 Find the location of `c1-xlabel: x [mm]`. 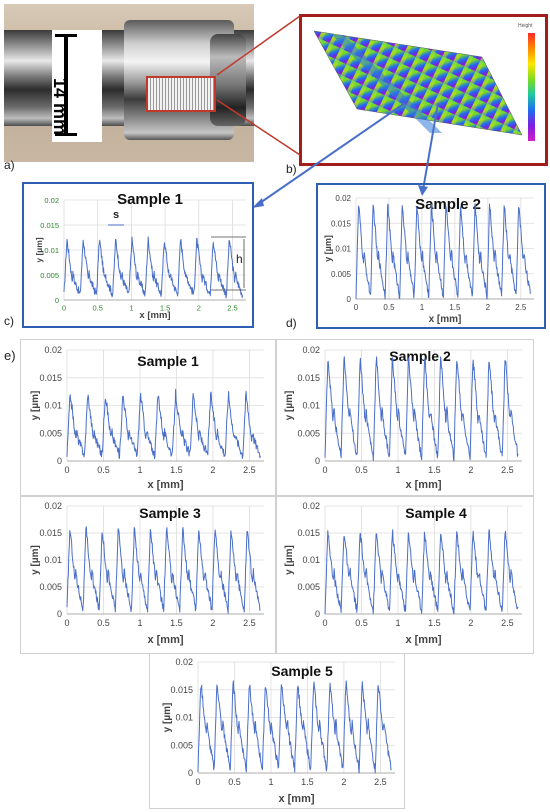

c1-xlabel: x [mm] is located at coordinates (154, 315).